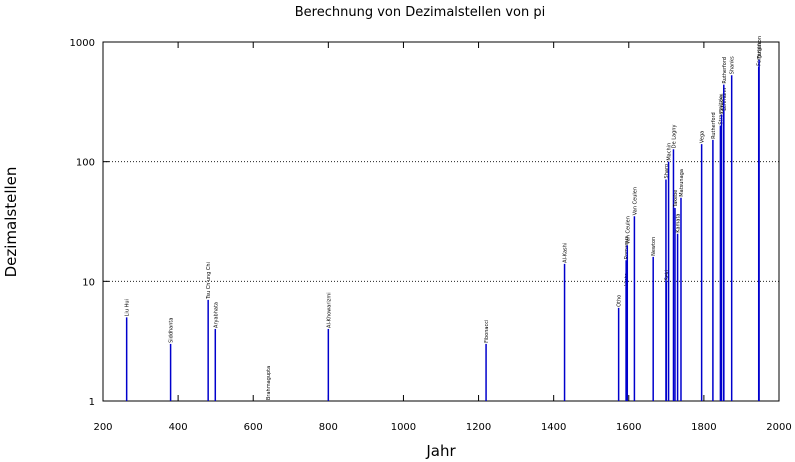  Describe the element at coordinates (88, 282) in the screenshot. I see `y-tick-label: 10` at that location.